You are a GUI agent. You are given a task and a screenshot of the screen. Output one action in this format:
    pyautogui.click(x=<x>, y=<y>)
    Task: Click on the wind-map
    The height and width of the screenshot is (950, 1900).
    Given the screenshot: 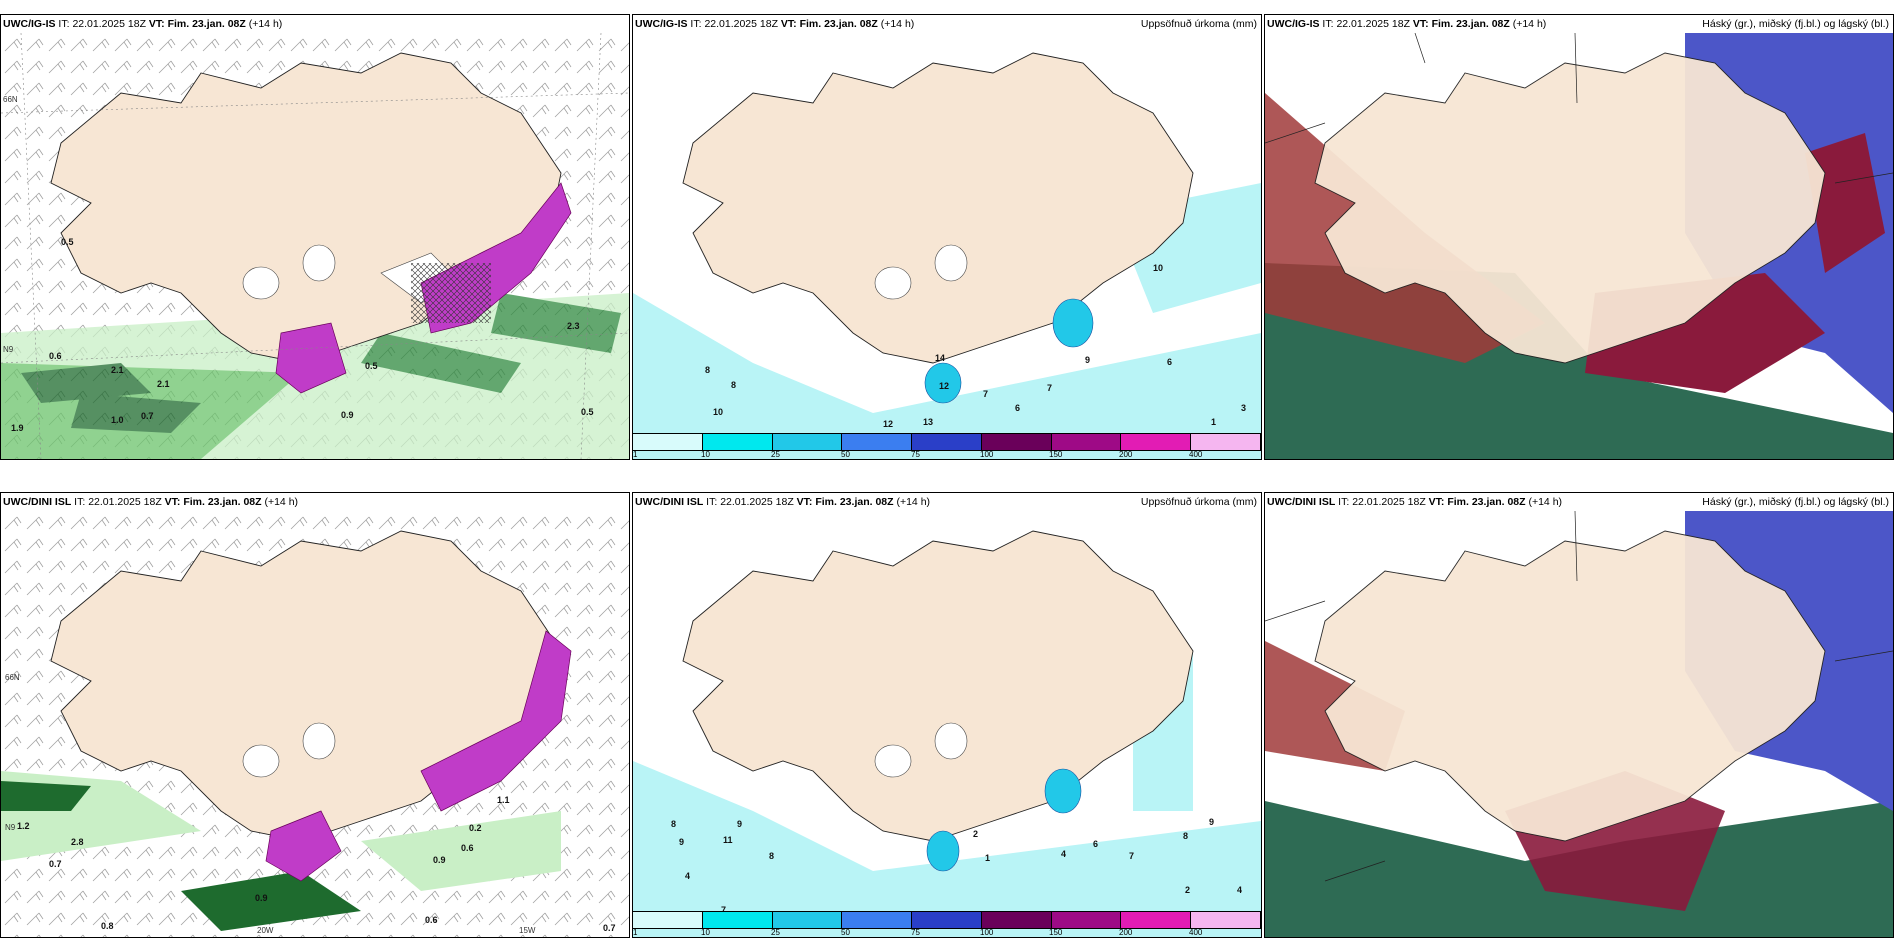 What is the action you would take?
    pyautogui.click(x=315, y=246)
    